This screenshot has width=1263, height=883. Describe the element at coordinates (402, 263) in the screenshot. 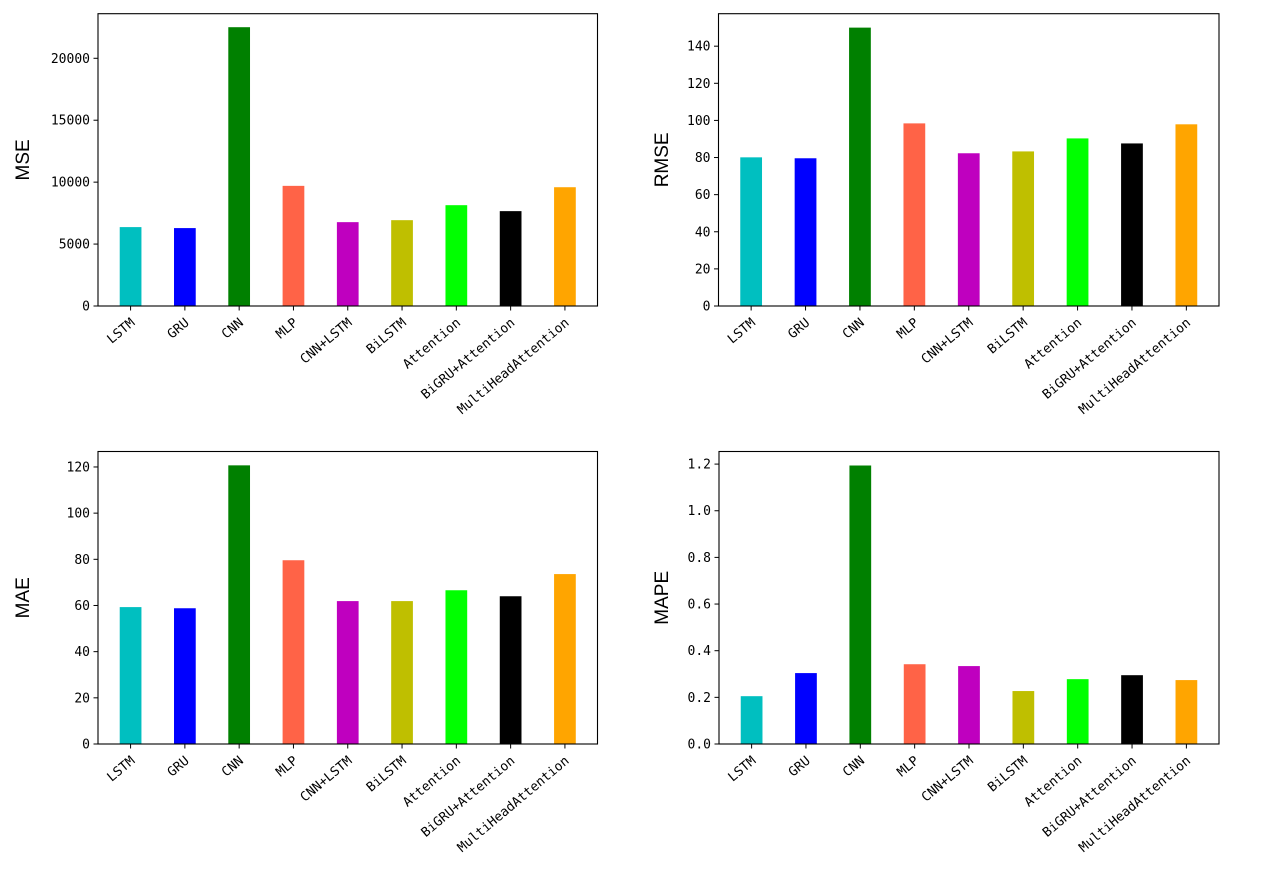

I see `mse-bar-bilstm` at that location.